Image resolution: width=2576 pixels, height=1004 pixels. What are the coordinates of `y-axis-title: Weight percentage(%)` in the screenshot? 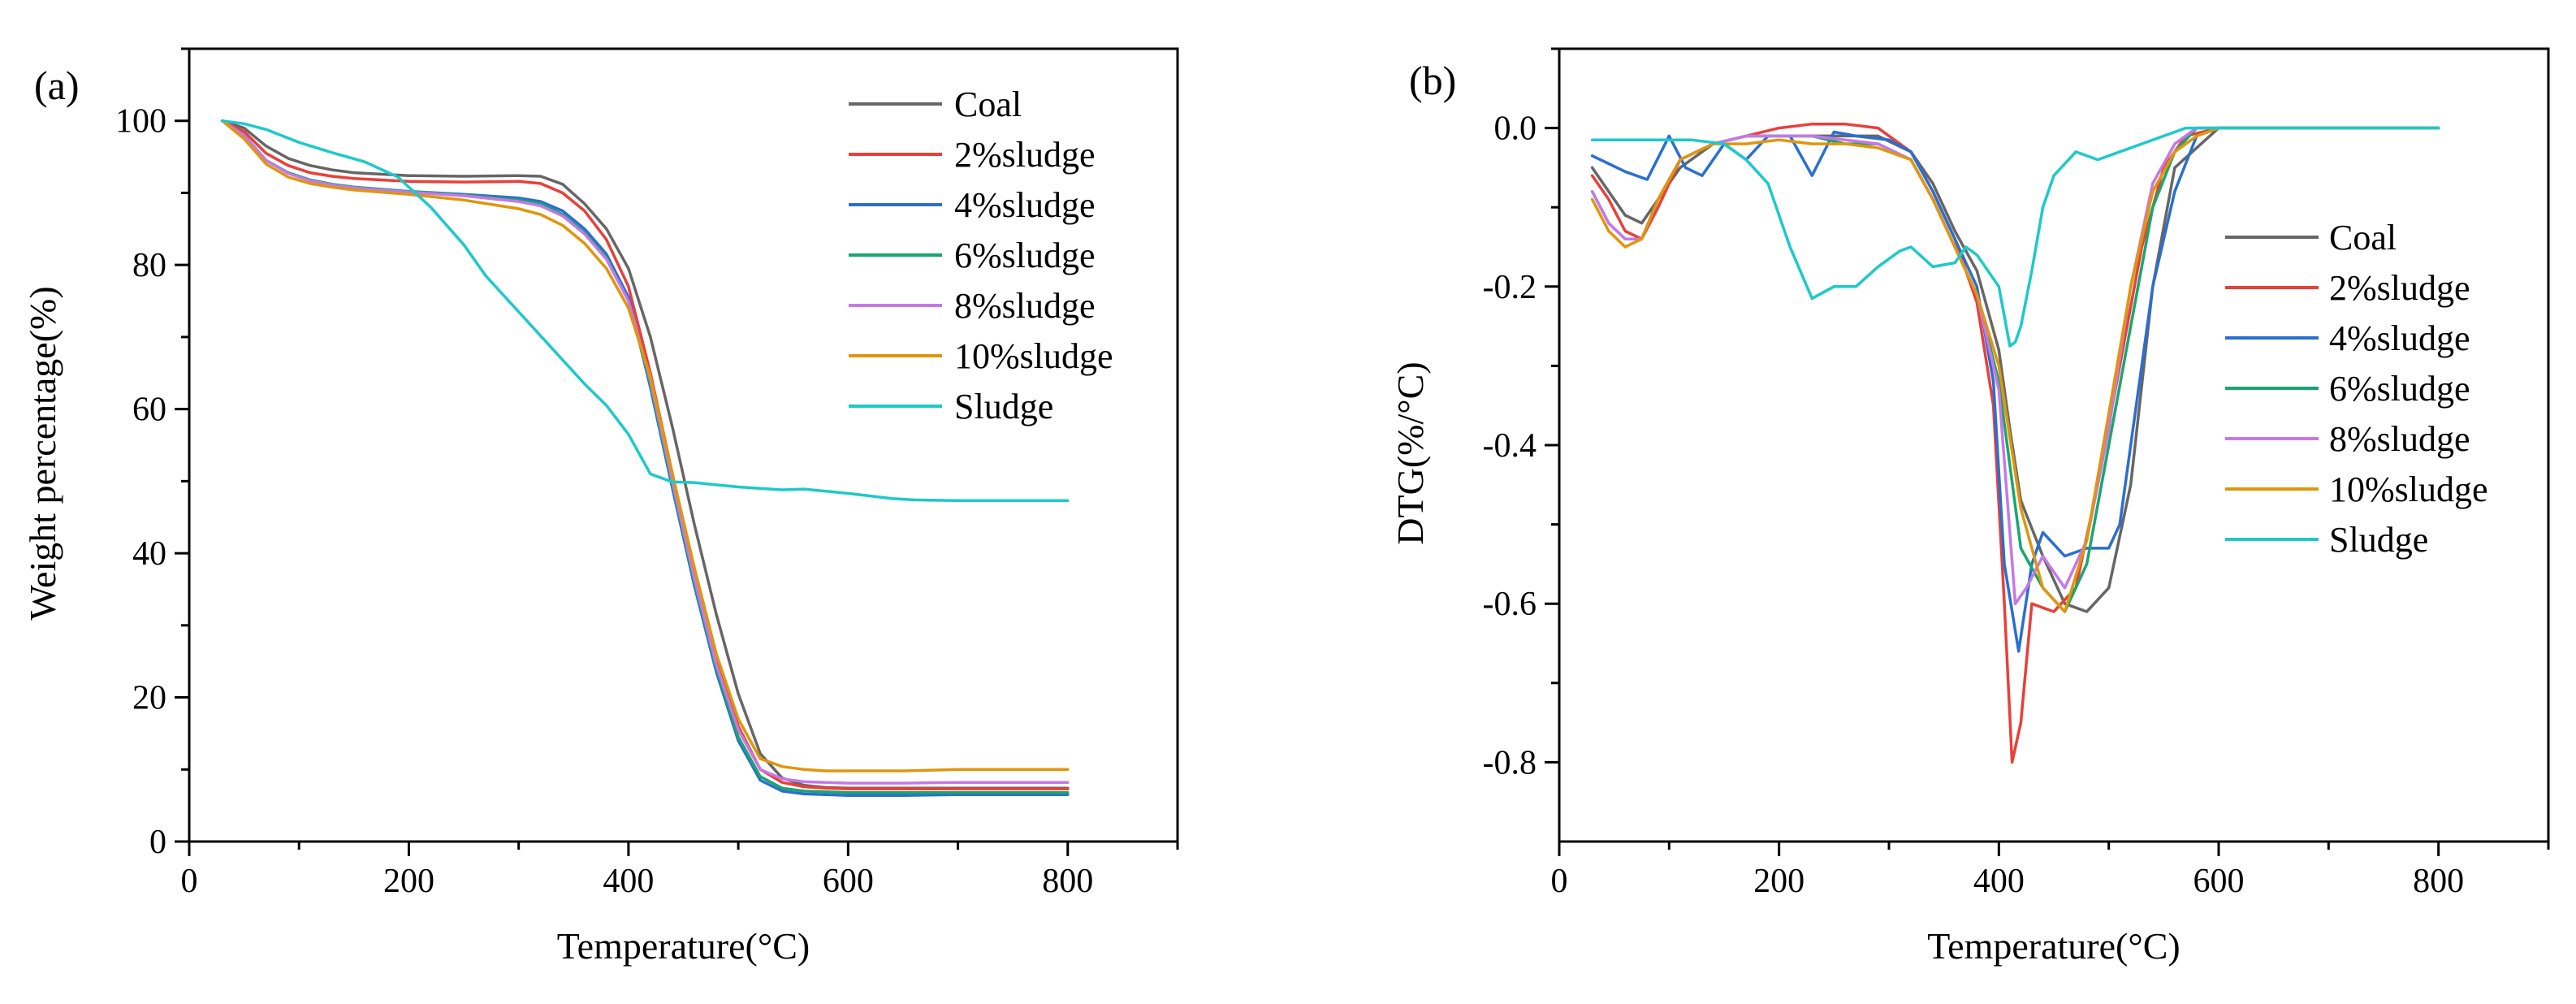 It's located at (43, 453).